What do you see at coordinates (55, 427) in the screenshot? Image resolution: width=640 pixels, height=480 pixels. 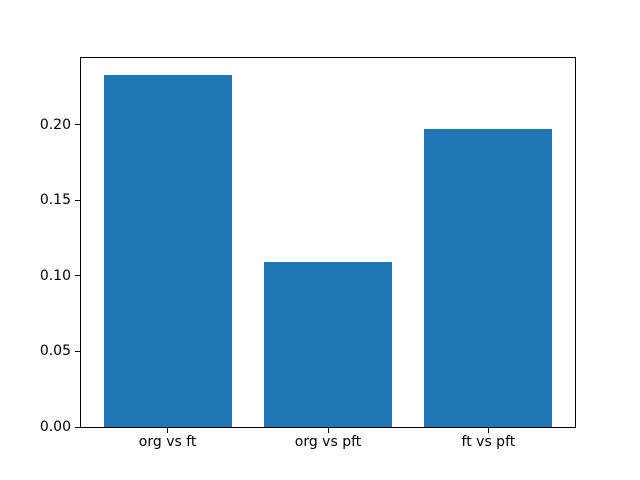 I see `y-axis-tick-label: 0.00` at bounding box center [55, 427].